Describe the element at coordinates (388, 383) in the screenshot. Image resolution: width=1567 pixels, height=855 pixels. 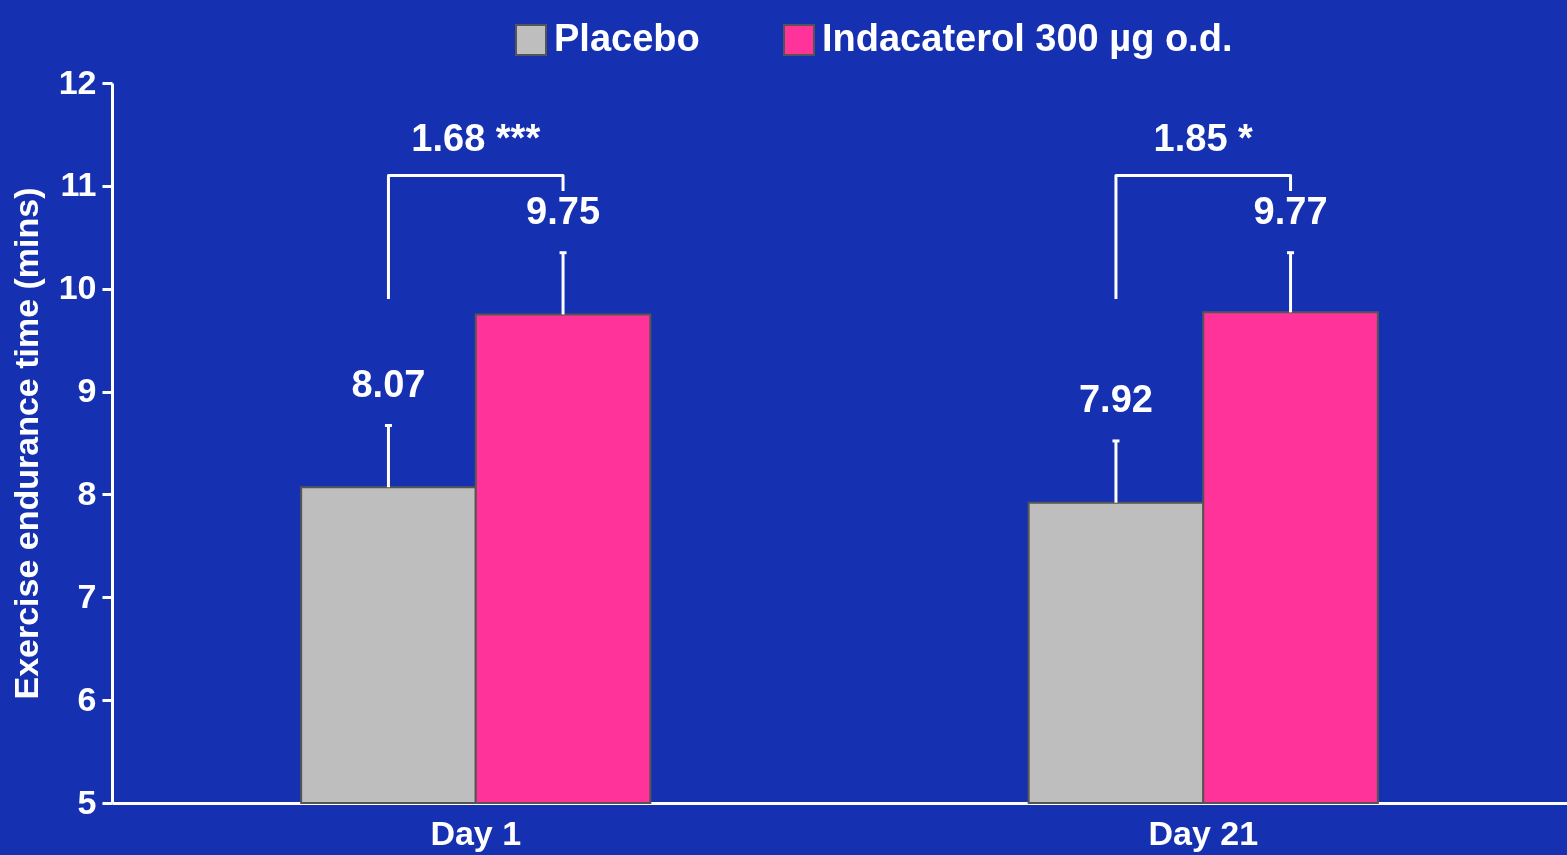
I see `data-label: 8.07` at that location.